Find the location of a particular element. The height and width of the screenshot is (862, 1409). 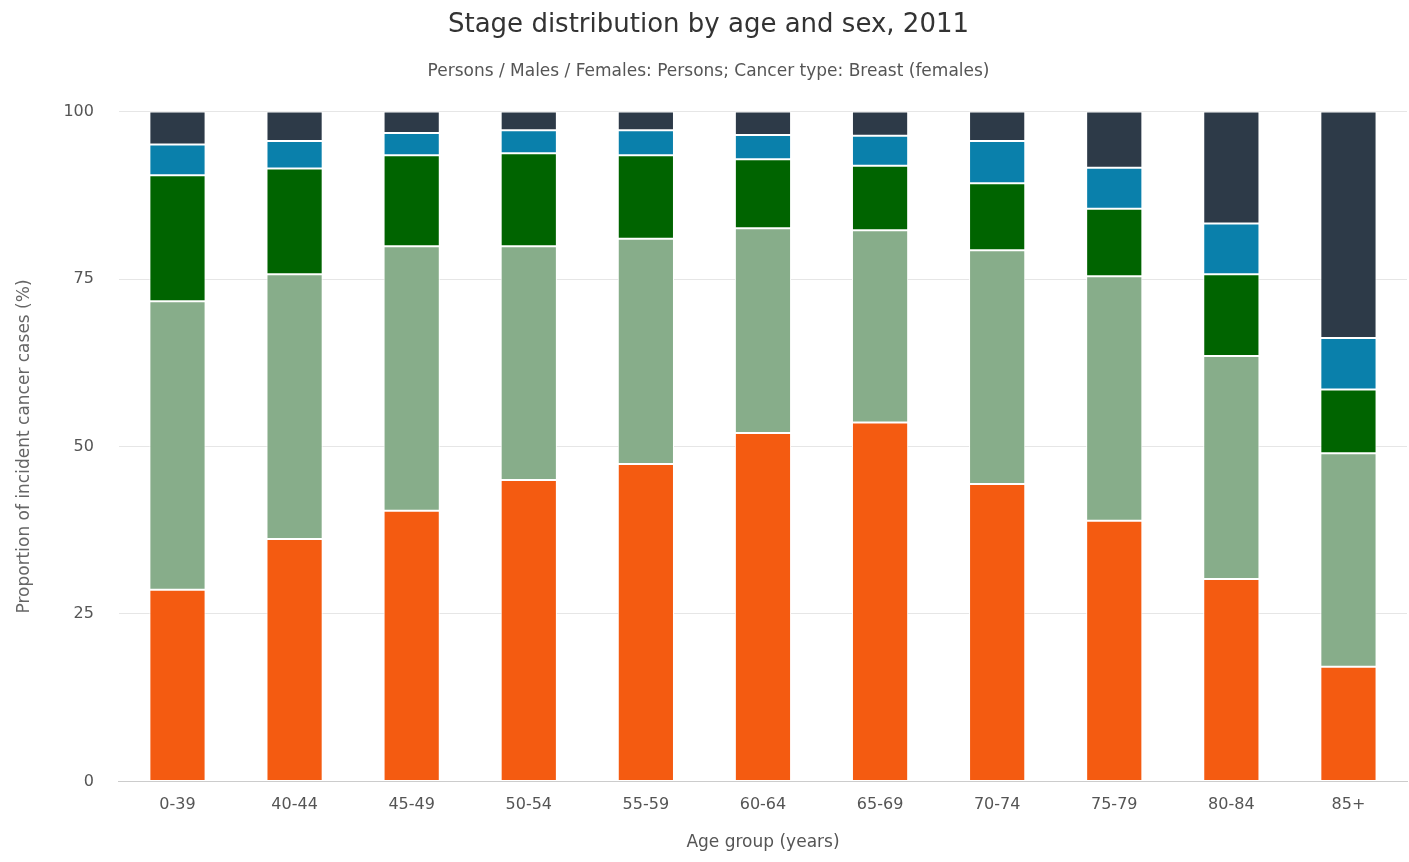

chart-subtitle: Persons / Males / Females: Persons; Cancer type: Breast (females) is located at coordinates (708, 69).